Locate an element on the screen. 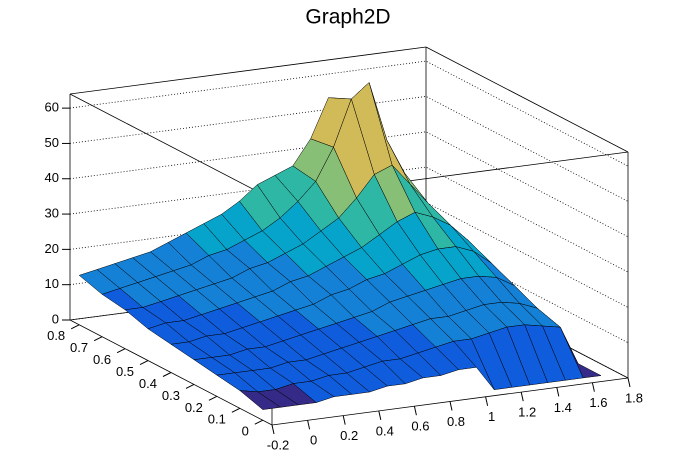  x-tick-label: 0.6 is located at coordinates (420, 426).